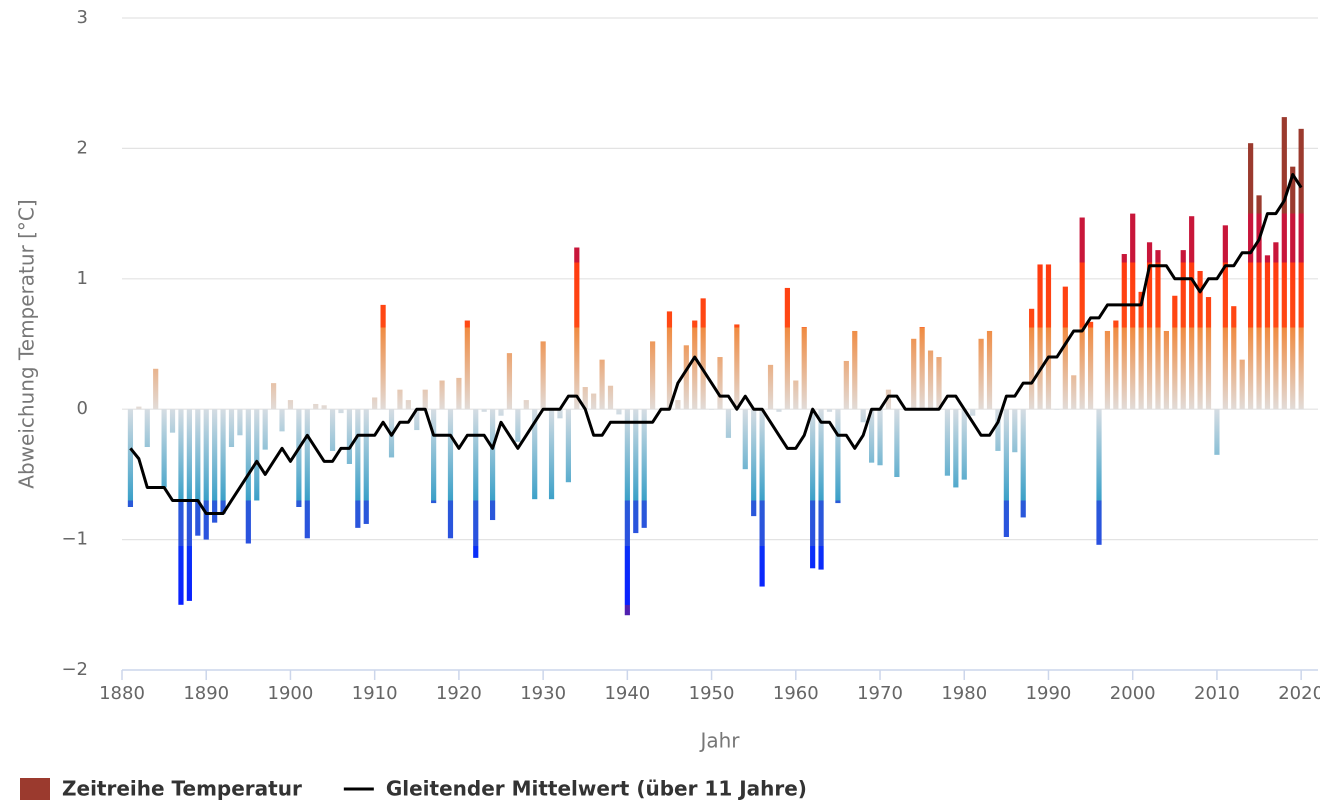 This screenshot has width=1320, height=802. What do you see at coordinates (82, 408) in the screenshot?
I see `y-tick-label: 0` at bounding box center [82, 408].